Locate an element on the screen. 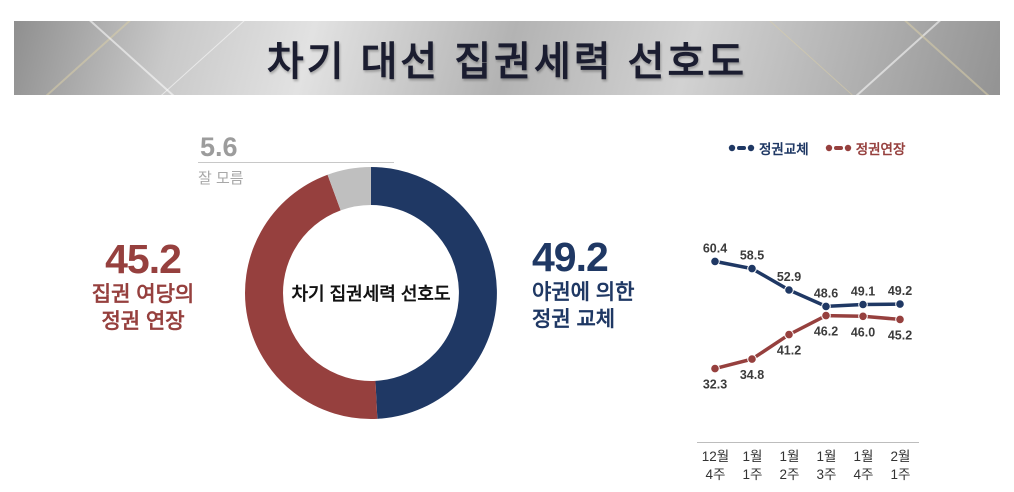  data-point-label: 46.2 is located at coordinates (826, 332).